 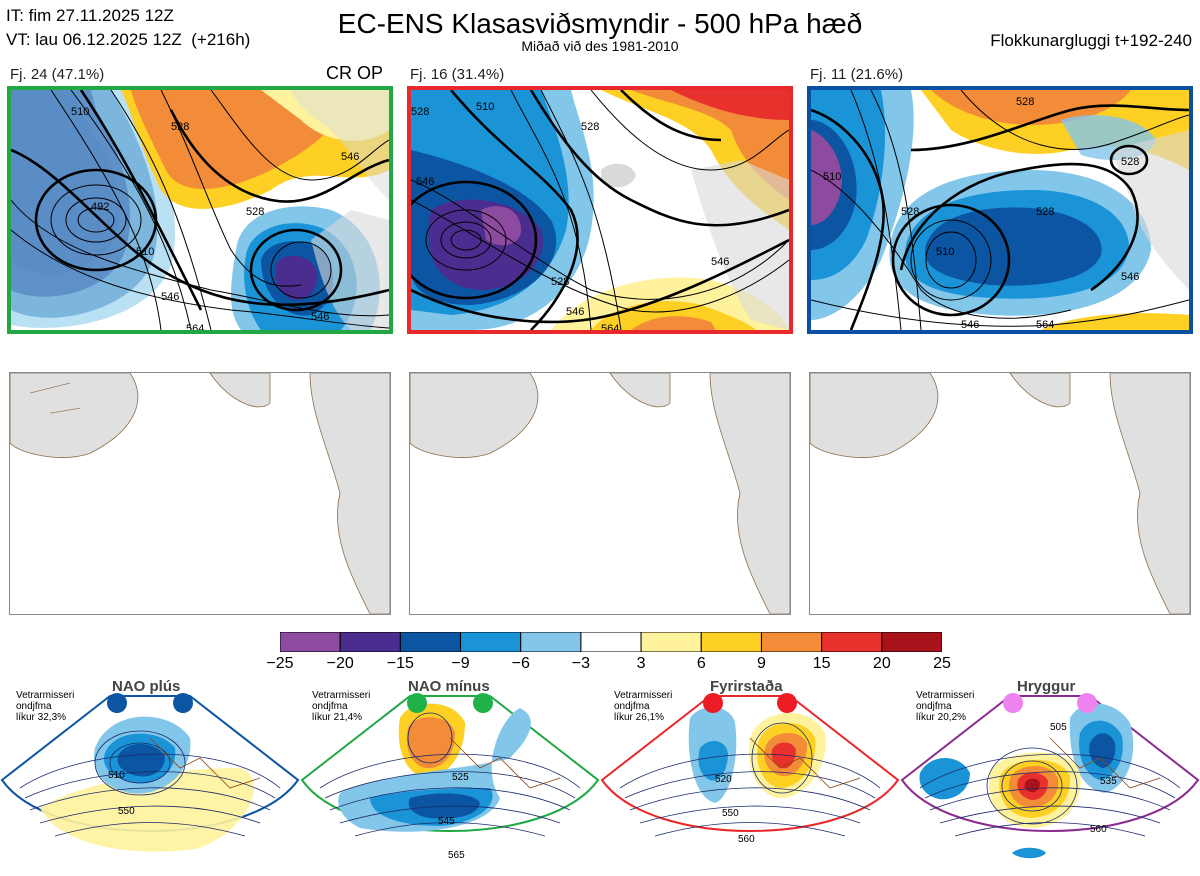 I want to click on regime-title: NAO plús, so click(x=146, y=686).